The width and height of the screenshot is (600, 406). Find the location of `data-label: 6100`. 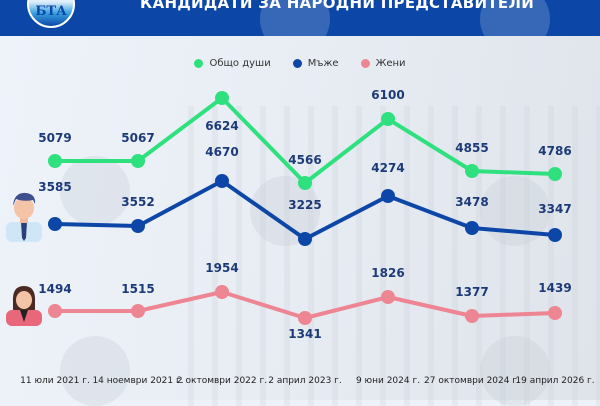

data-label: 6100 is located at coordinates (387, 95).